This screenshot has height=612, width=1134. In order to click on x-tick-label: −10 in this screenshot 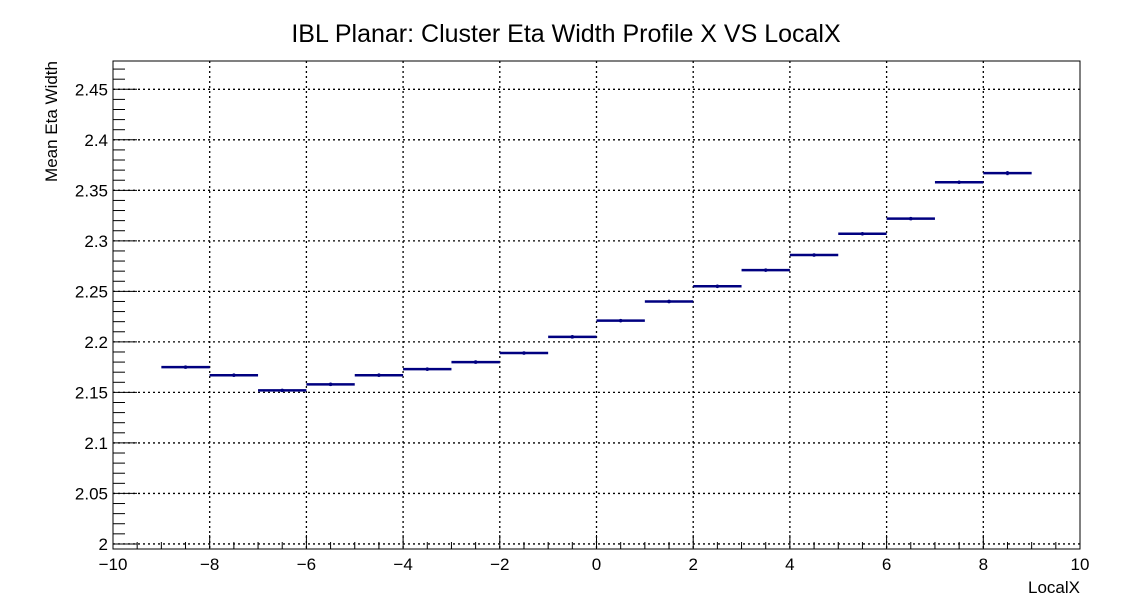, I will do `click(113, 564)`.